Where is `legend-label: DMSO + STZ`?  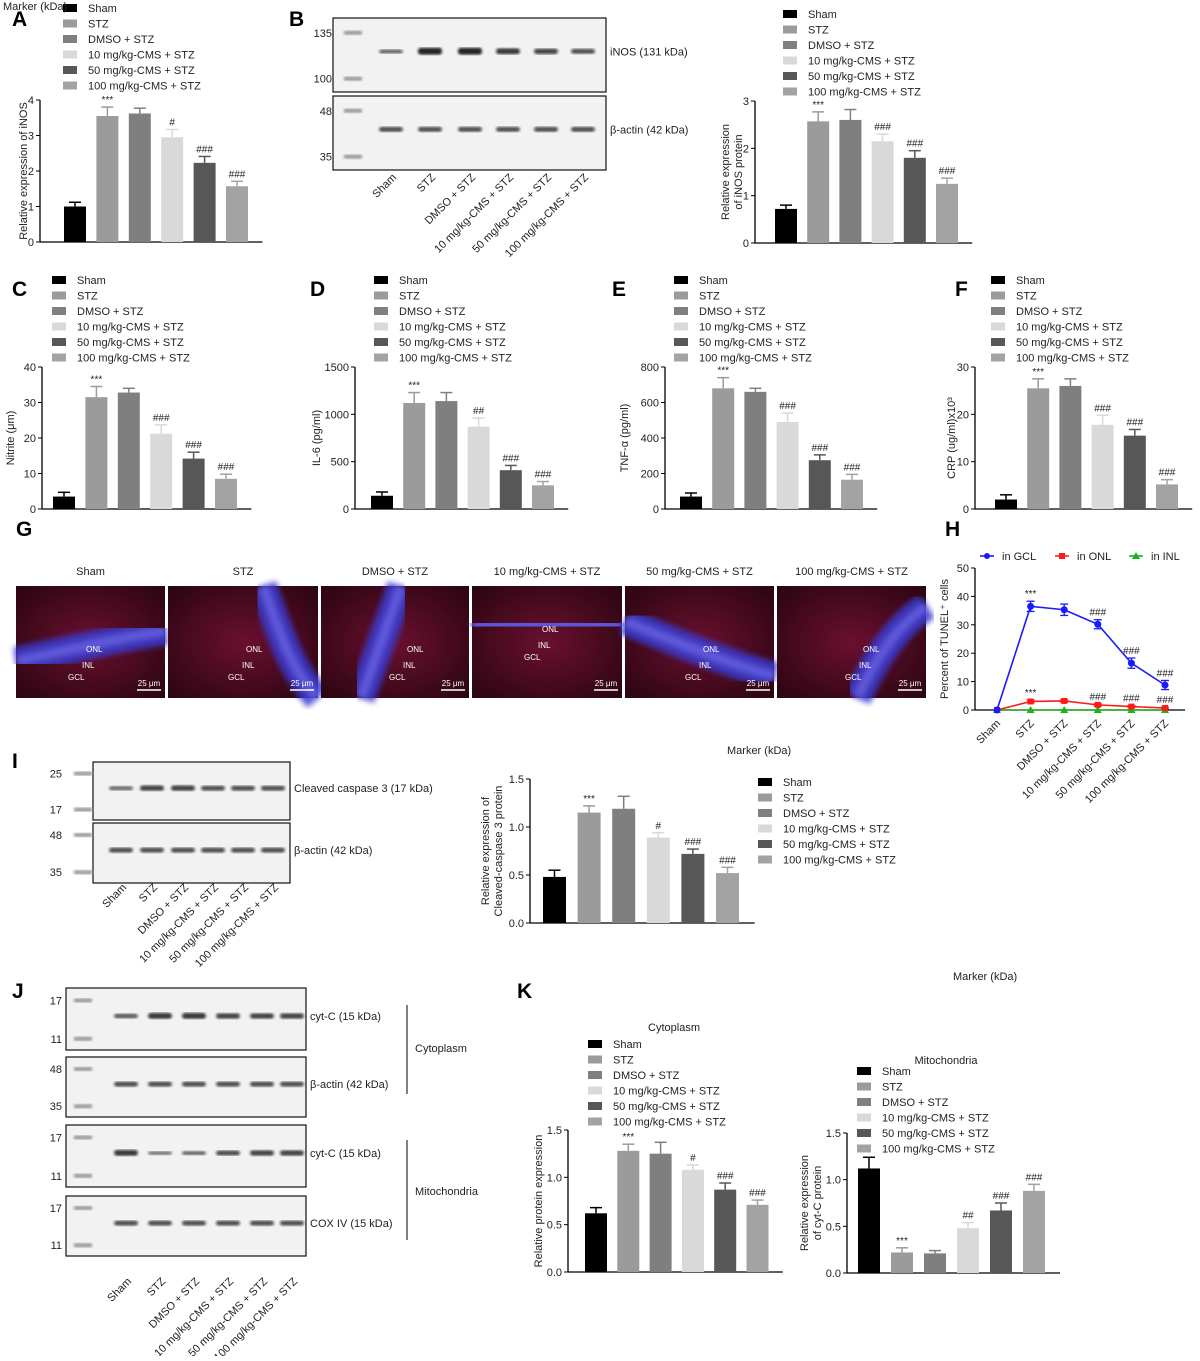 legend-label: DMSO + STZ is located at coordinates (732, 312).